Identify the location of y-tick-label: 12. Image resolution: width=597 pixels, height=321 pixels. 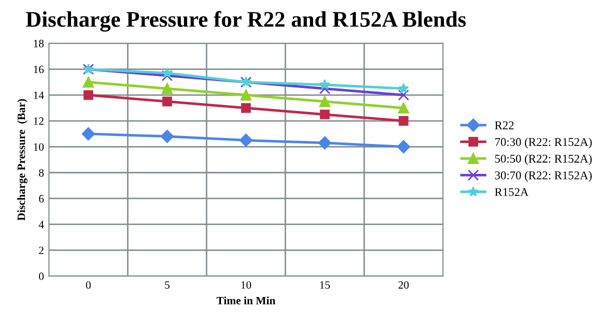
(39, 121).